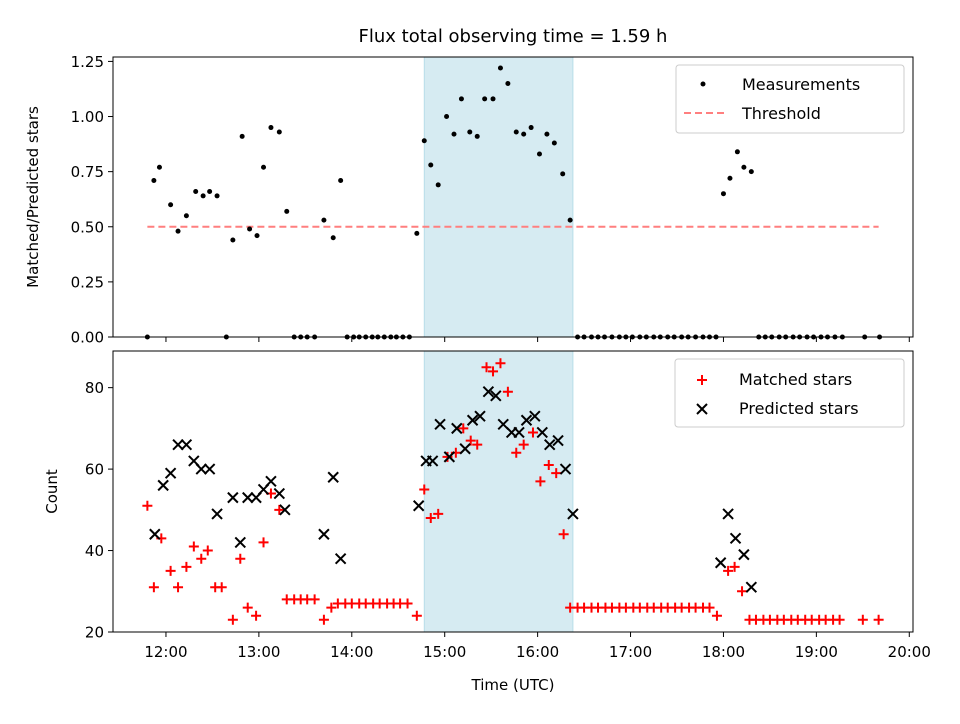 This screenshot has height=724, width=960. What do you see at coordinates (781, 113) in the screenshot?
I see `legend-threshold-label: Threshold` at bounding box center [781, 113].